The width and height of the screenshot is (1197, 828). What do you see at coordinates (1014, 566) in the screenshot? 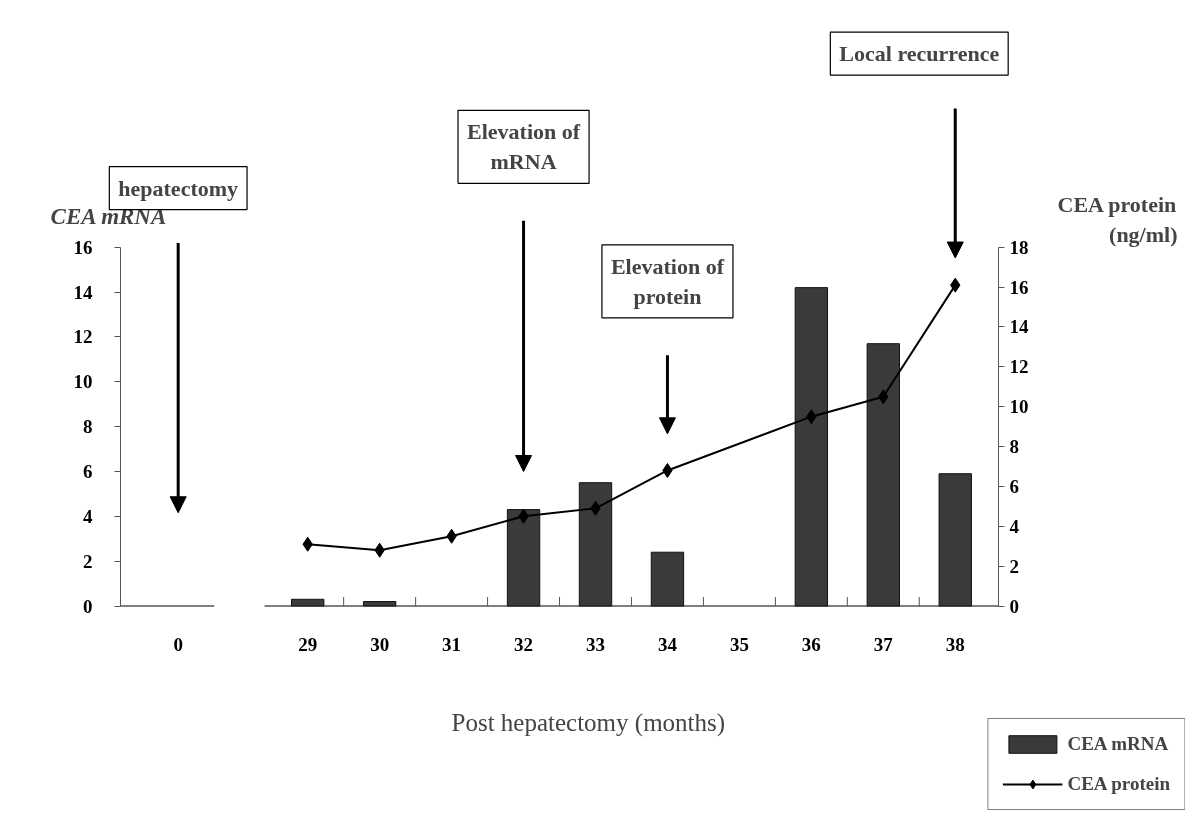
I see `y2-tick-label: 2` at bounding box center [1014, 566].